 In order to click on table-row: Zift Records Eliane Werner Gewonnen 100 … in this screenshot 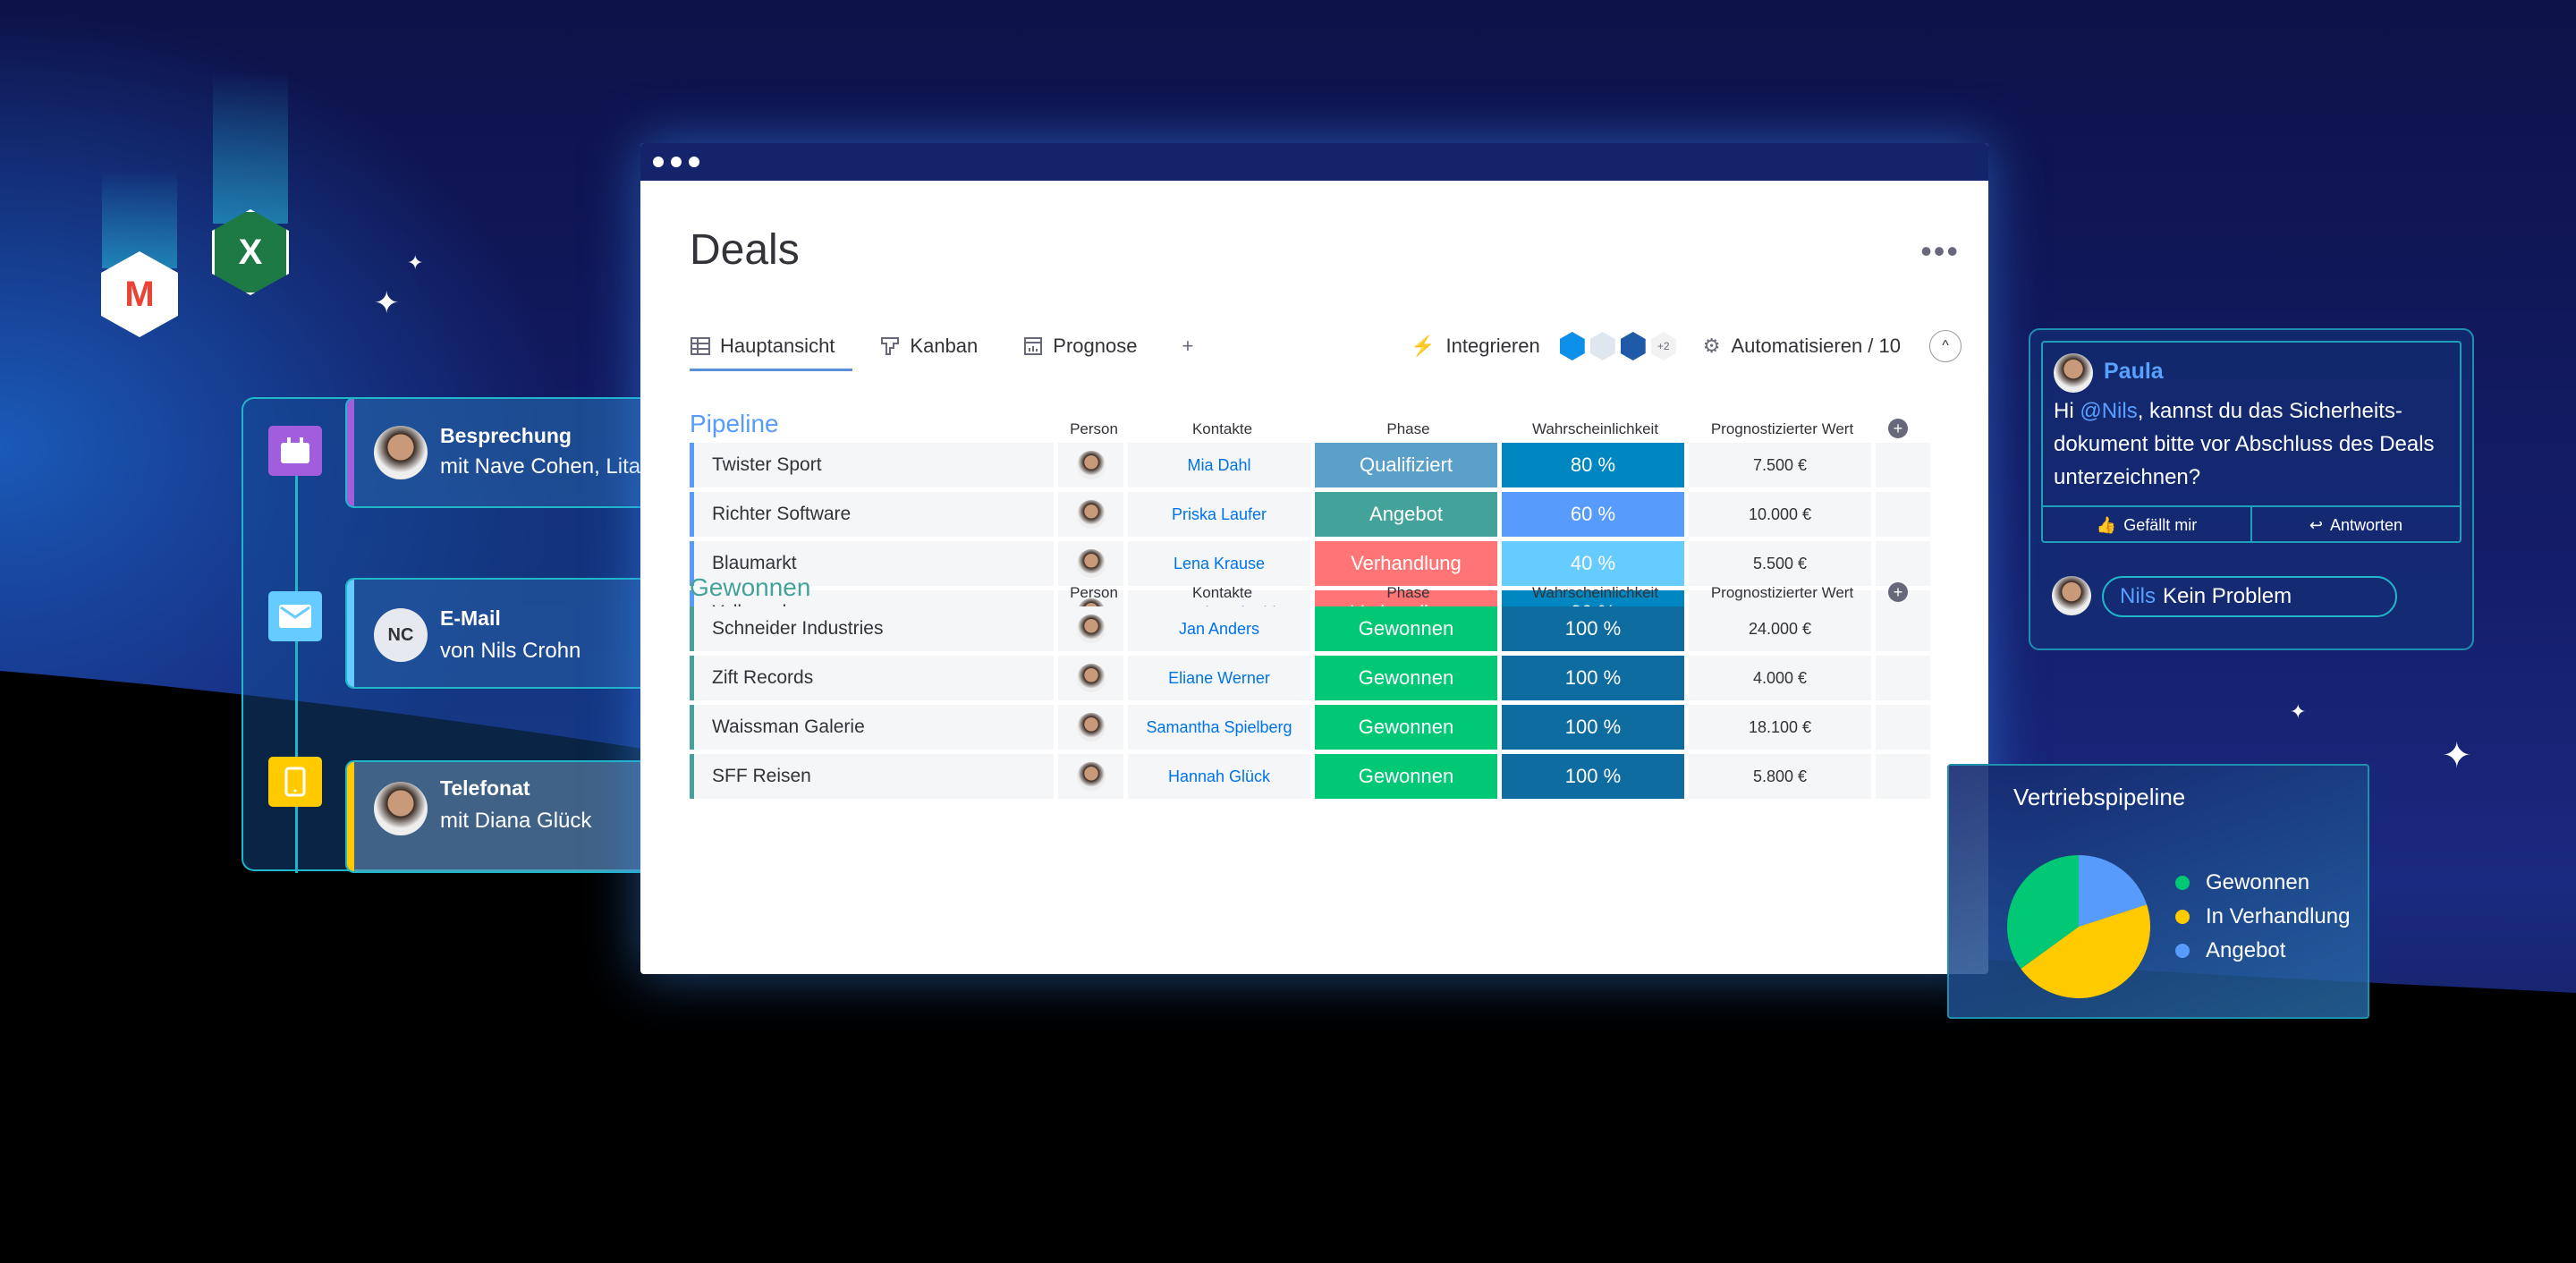, I will do `click(1316, 678)`.